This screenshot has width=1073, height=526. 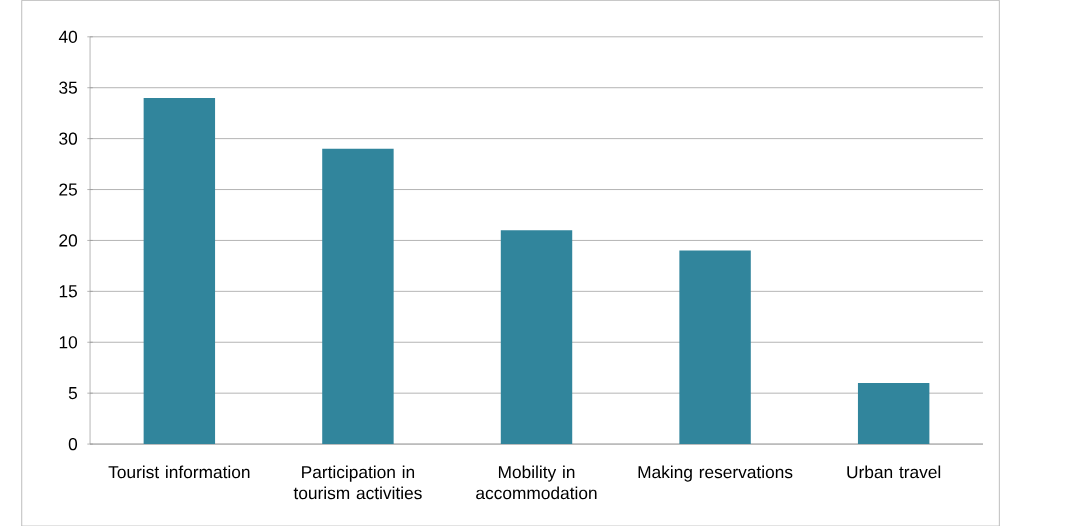 I want to click on y-tick-label: 25, so click(x=68, y=189).